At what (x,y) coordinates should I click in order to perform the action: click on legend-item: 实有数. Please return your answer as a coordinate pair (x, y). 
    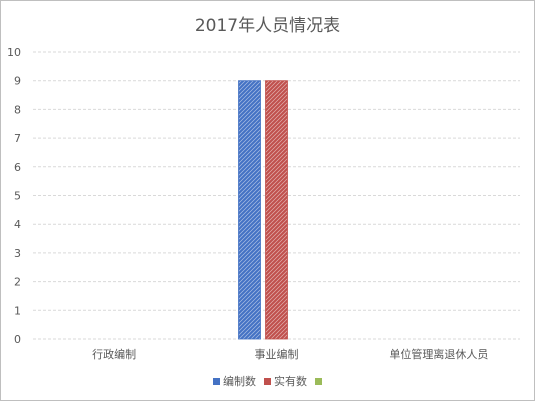
    Looking at the image, I should click on (285, 381).